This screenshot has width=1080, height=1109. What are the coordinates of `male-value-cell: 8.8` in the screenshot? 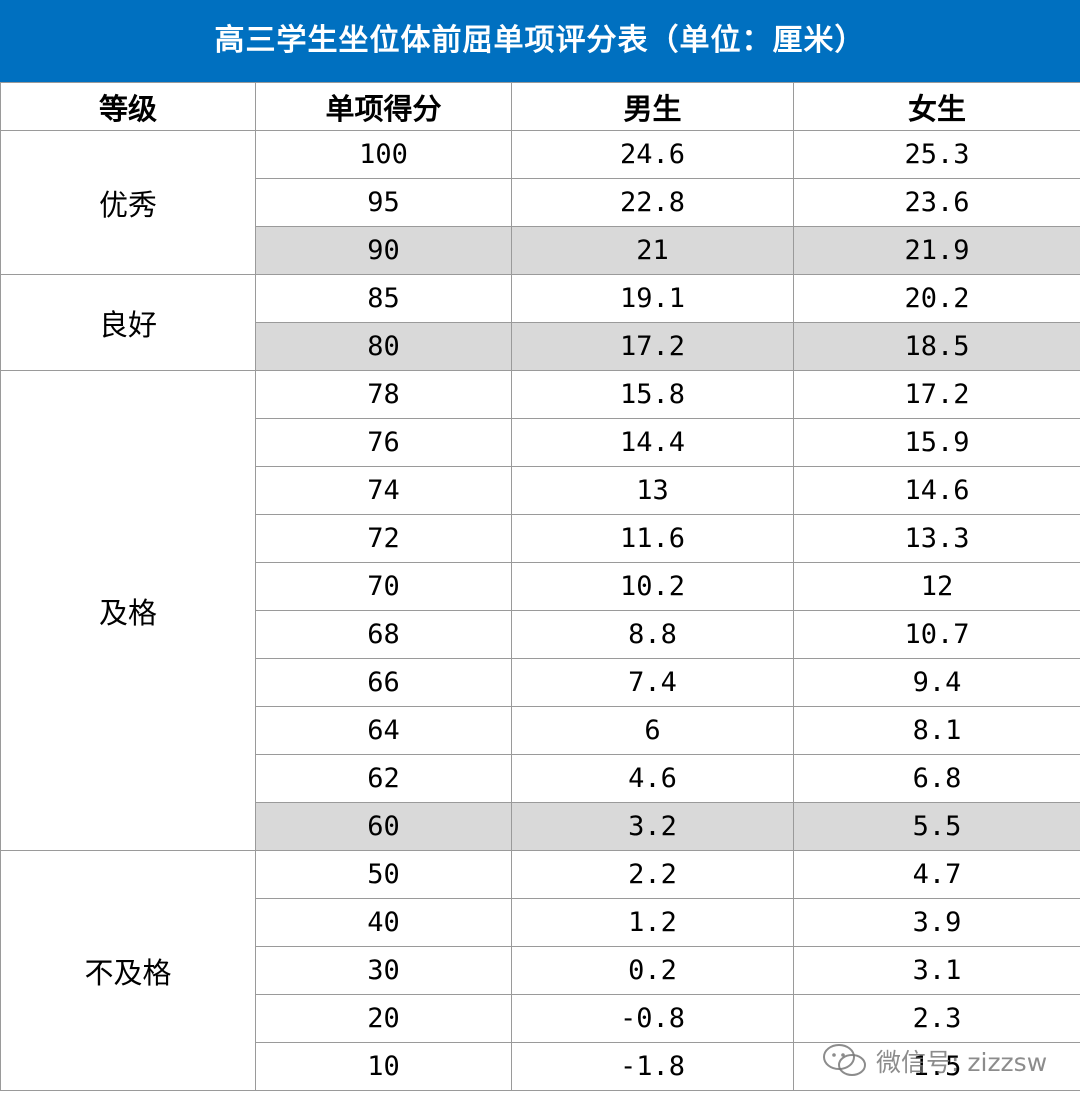 It's located at (652, 634).